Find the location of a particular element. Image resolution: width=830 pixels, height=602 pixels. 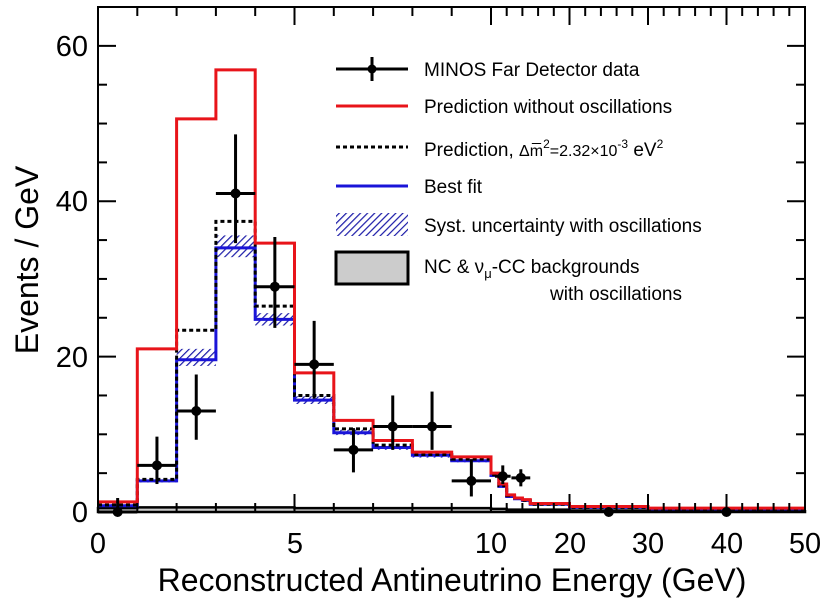

legend-pred-dm: Δm̅ is located at coordinates (531, 151).